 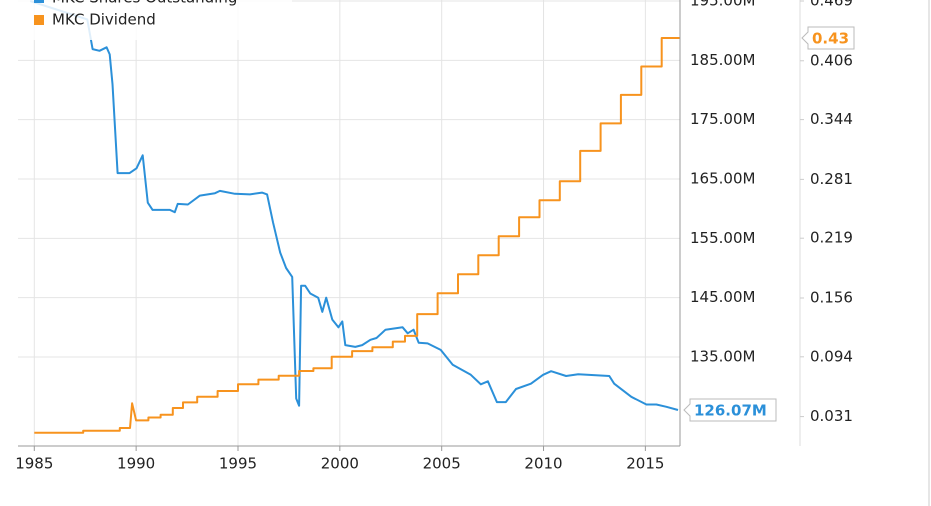 I want to click on x-tick-label: 1990, so click(x=136, y=464).